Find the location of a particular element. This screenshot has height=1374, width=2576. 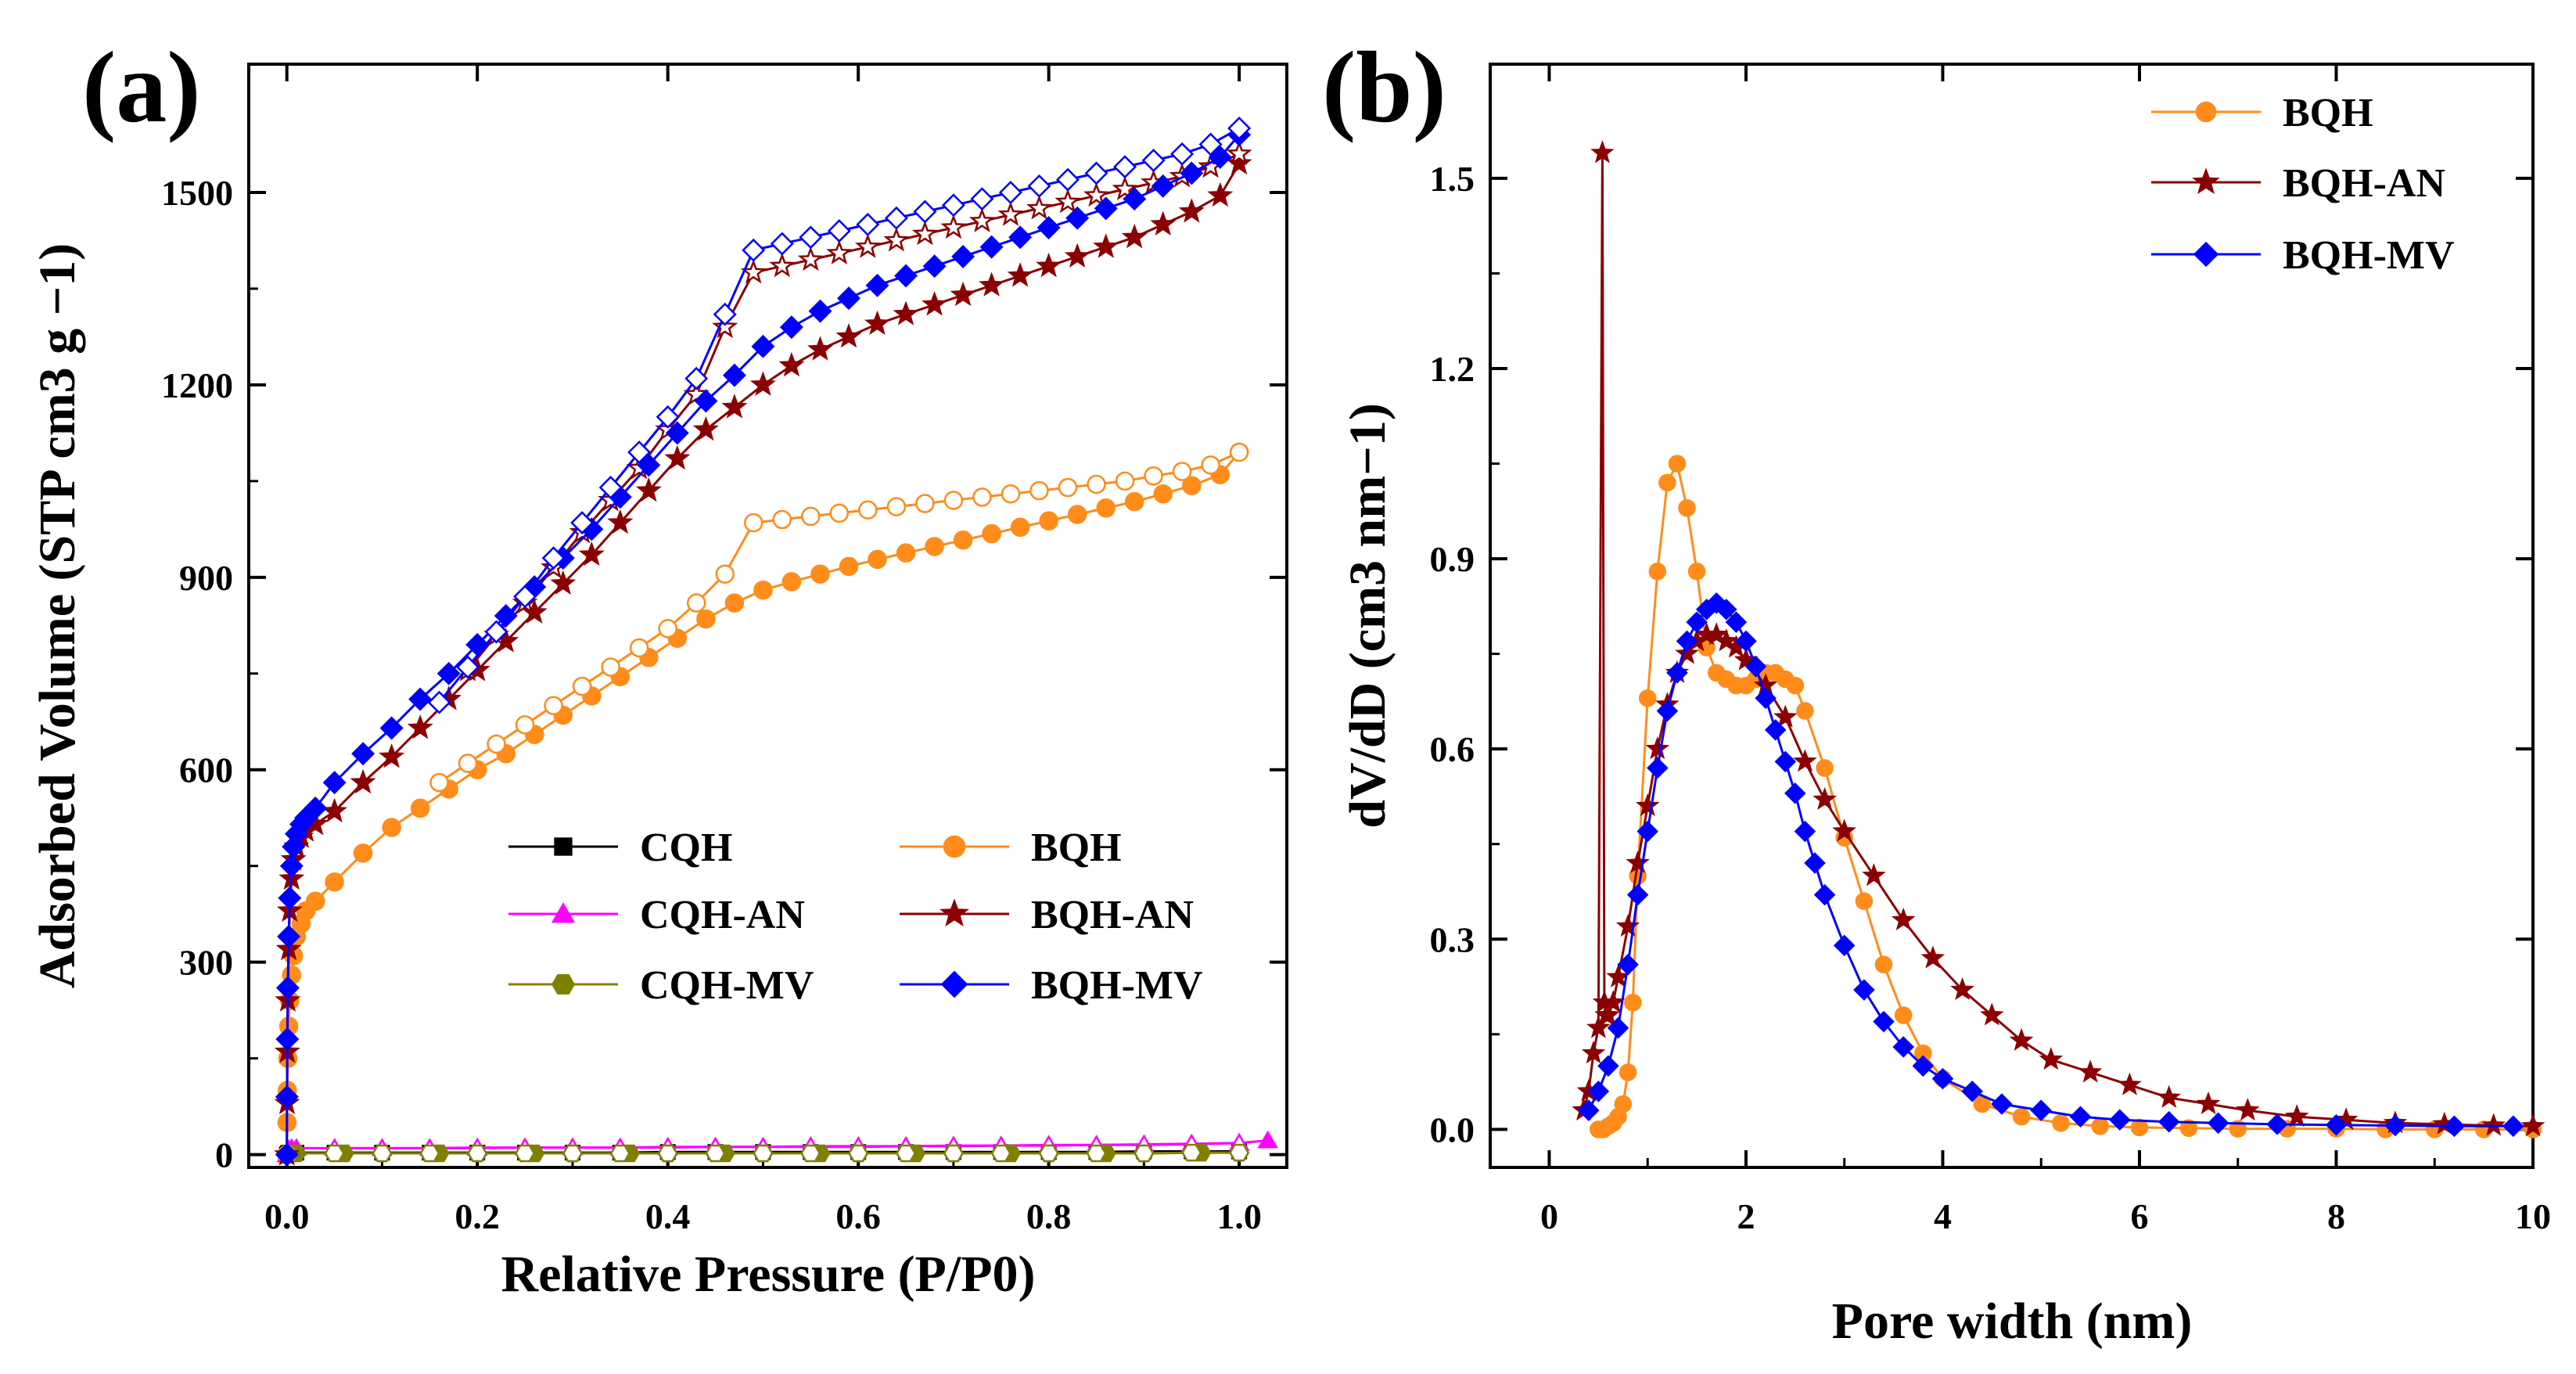

panel-a-label: (a) is located at coordinates (141, 87).